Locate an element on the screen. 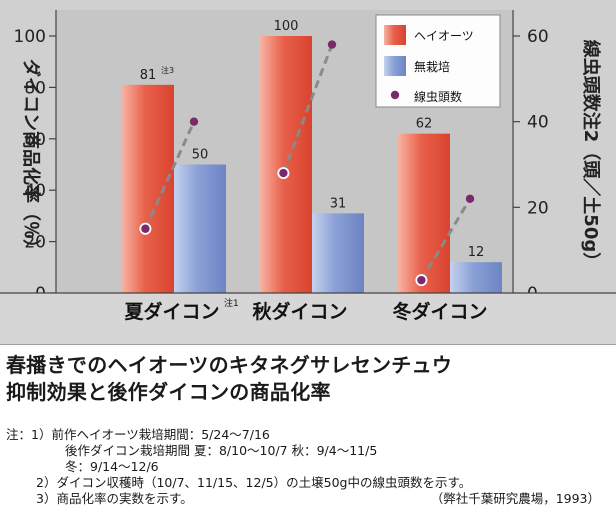  figure-caption: 春播きでのヘイオーツのキタネグサレセンチュウ 抑制効果と後作ダイコンの商品化率 is located at coordinates (309, 379).